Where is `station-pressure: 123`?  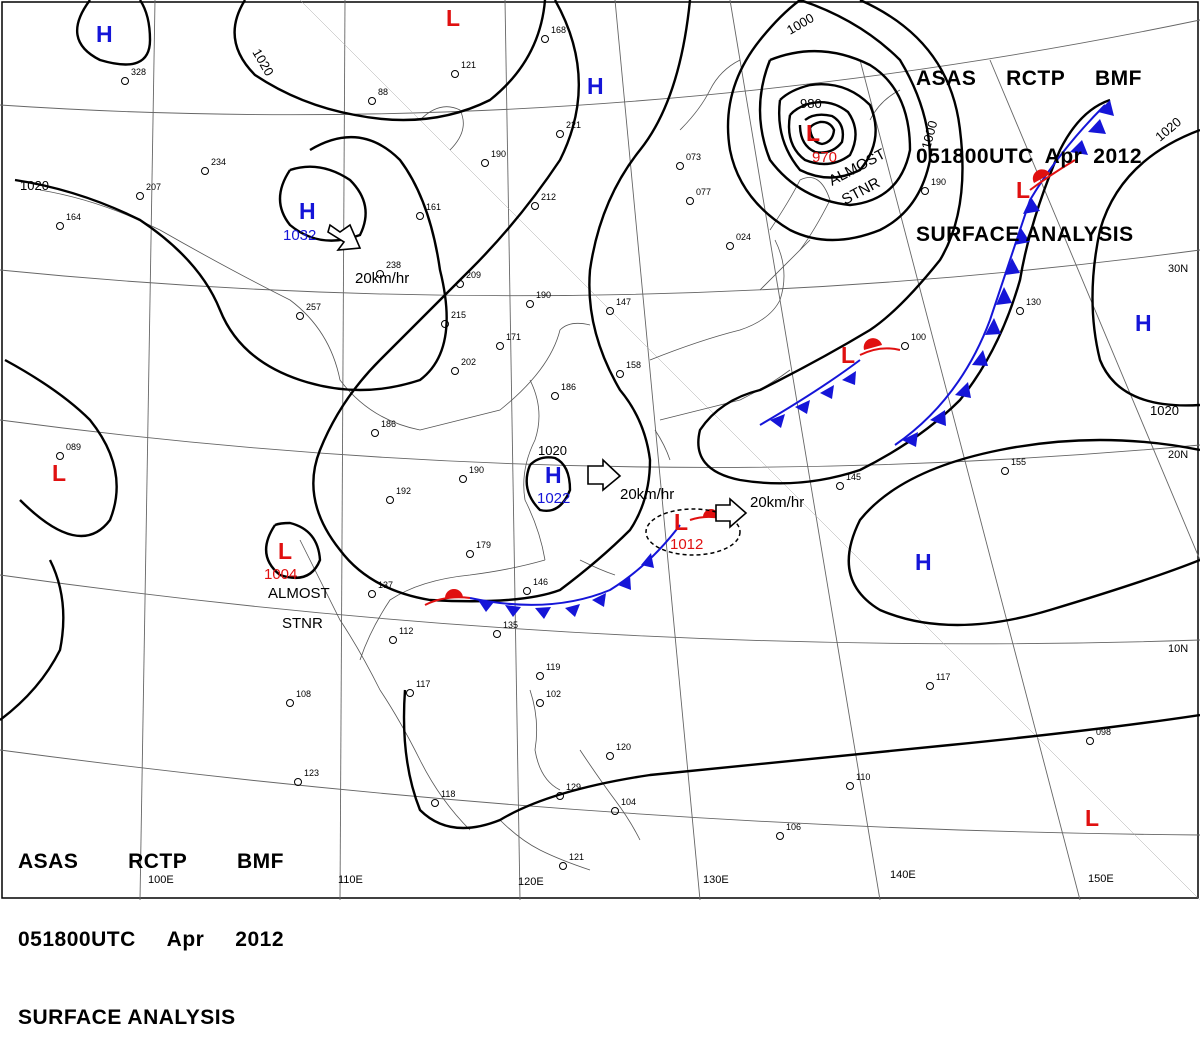
station-pressure: 123 is located at coordinates (311, 773).